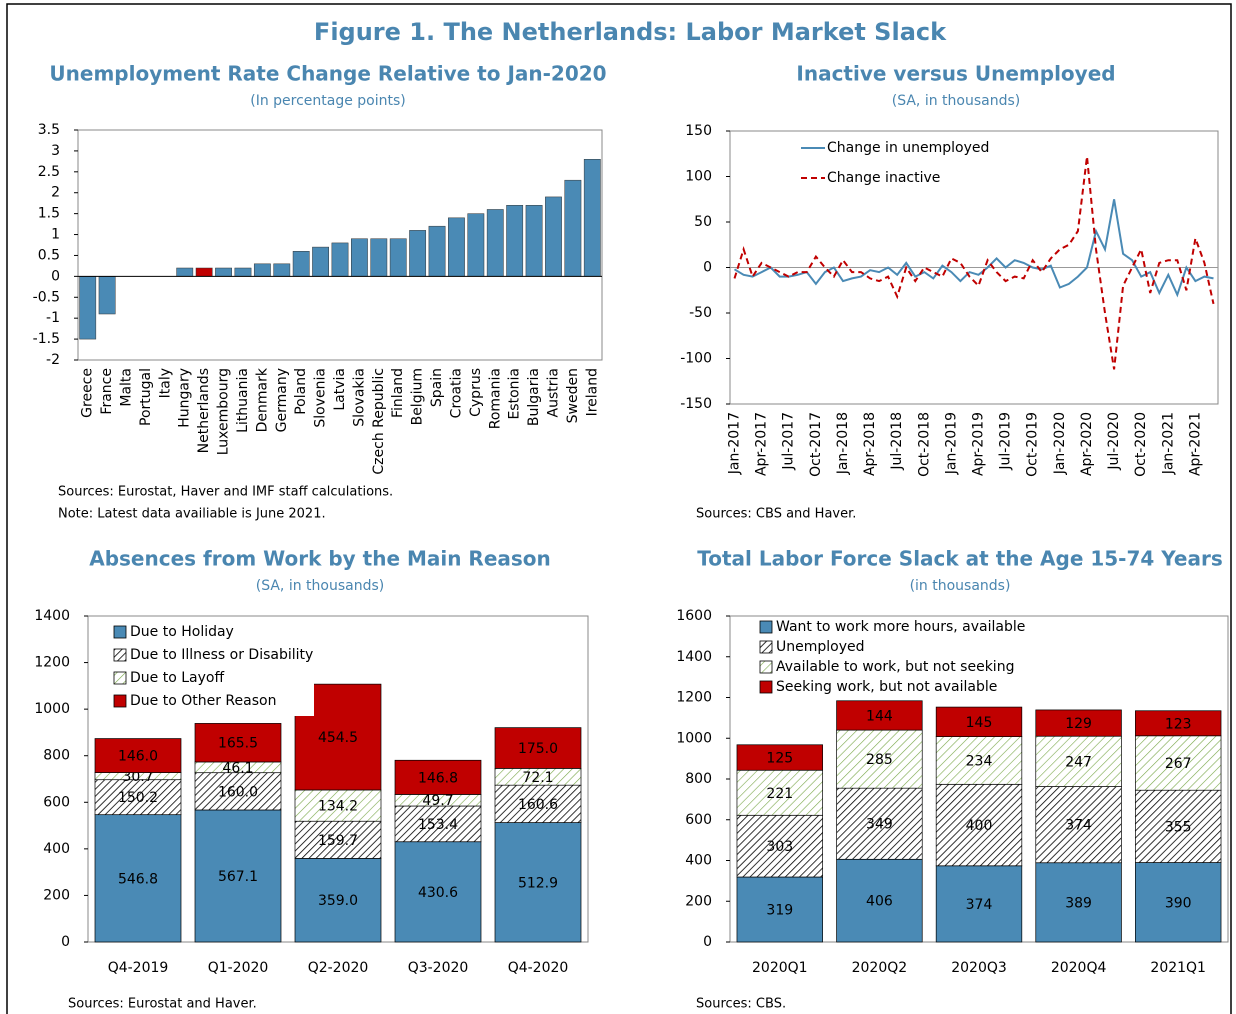  What do you see at coordinates (55, 193) in the screenshot?
I see `y-tick-label: 2` at bounding box center [55, 193].